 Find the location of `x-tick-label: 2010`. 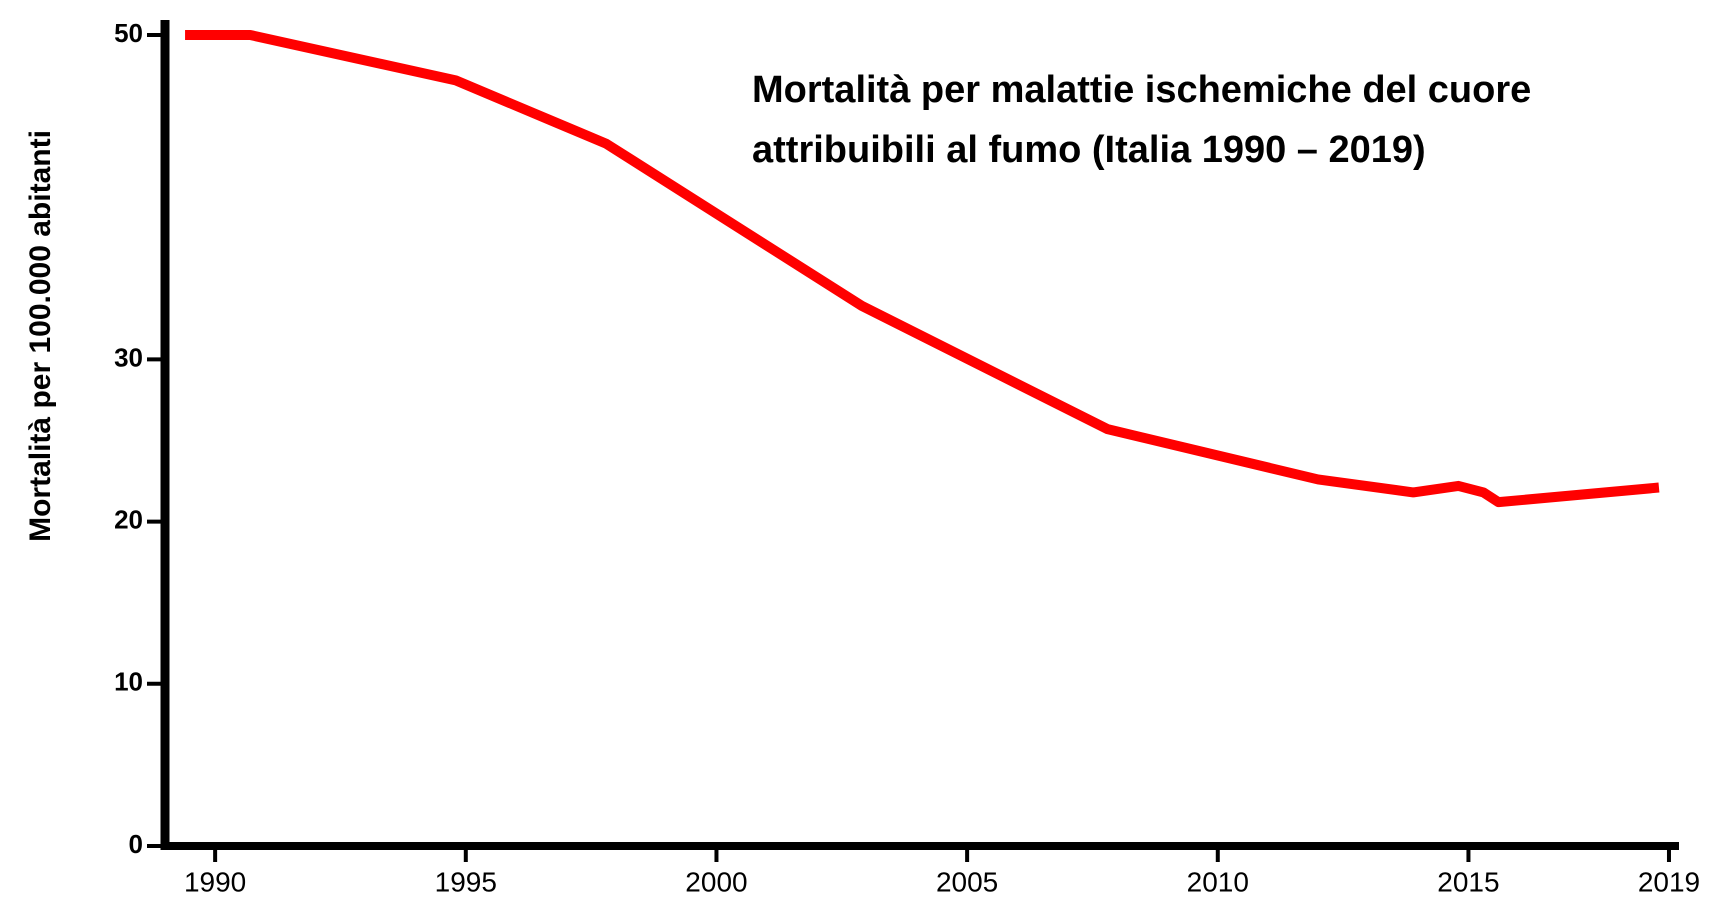

x-tick-label: 2010 is located at coordinates (1218, 881).